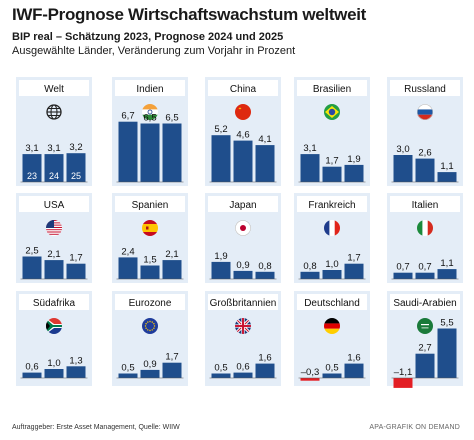 The height and width of the screenshot is (440, 474). What do you see at coordinates (242, 265) in the screenshot?
I see `data-label: 0,9` at bounding box center [242, 265].